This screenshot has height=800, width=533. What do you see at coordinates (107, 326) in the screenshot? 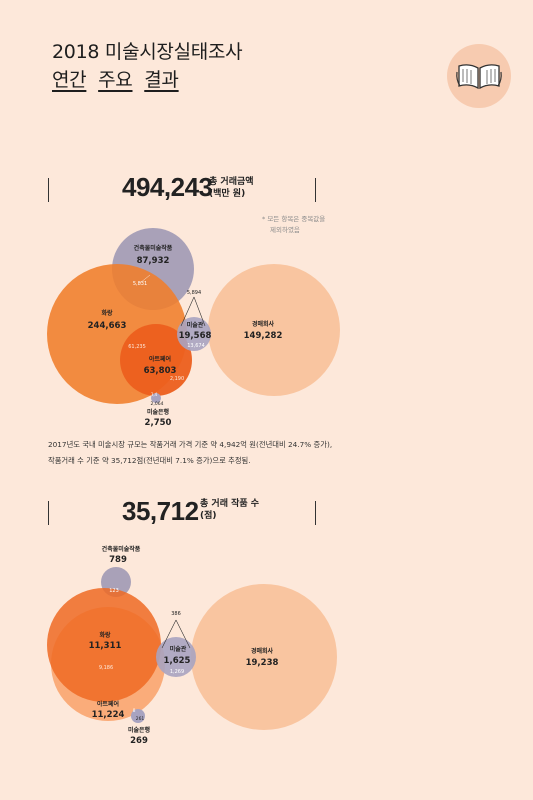
I see `gallery-value: 244,663` at bounding box center [107, 326].